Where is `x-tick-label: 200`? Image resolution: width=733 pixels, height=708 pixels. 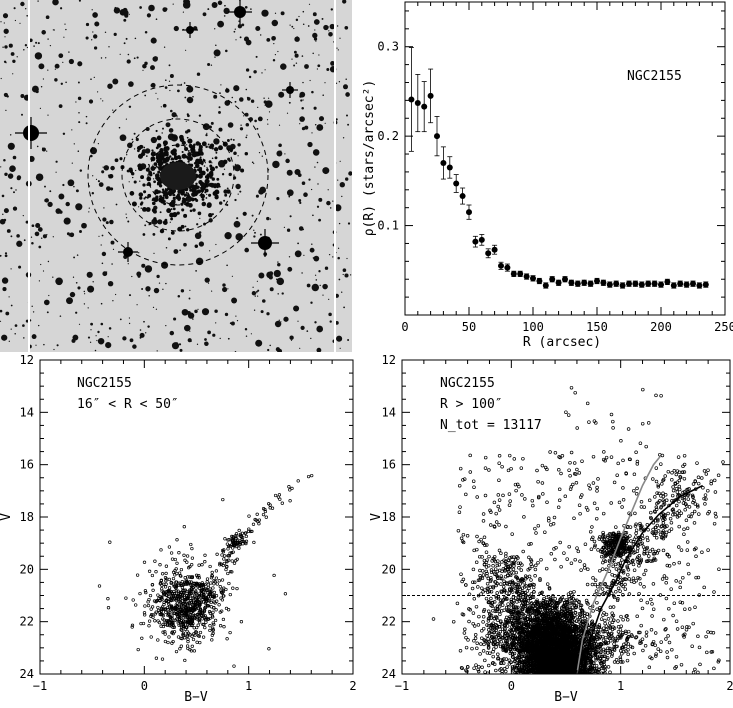 x-tick-label: 200 is located at coordinates (661, 327).